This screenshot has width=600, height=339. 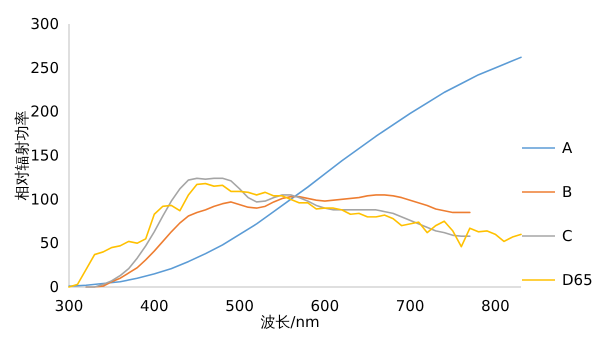 I want to click on legend-label: A, so click(x=567, y=148).